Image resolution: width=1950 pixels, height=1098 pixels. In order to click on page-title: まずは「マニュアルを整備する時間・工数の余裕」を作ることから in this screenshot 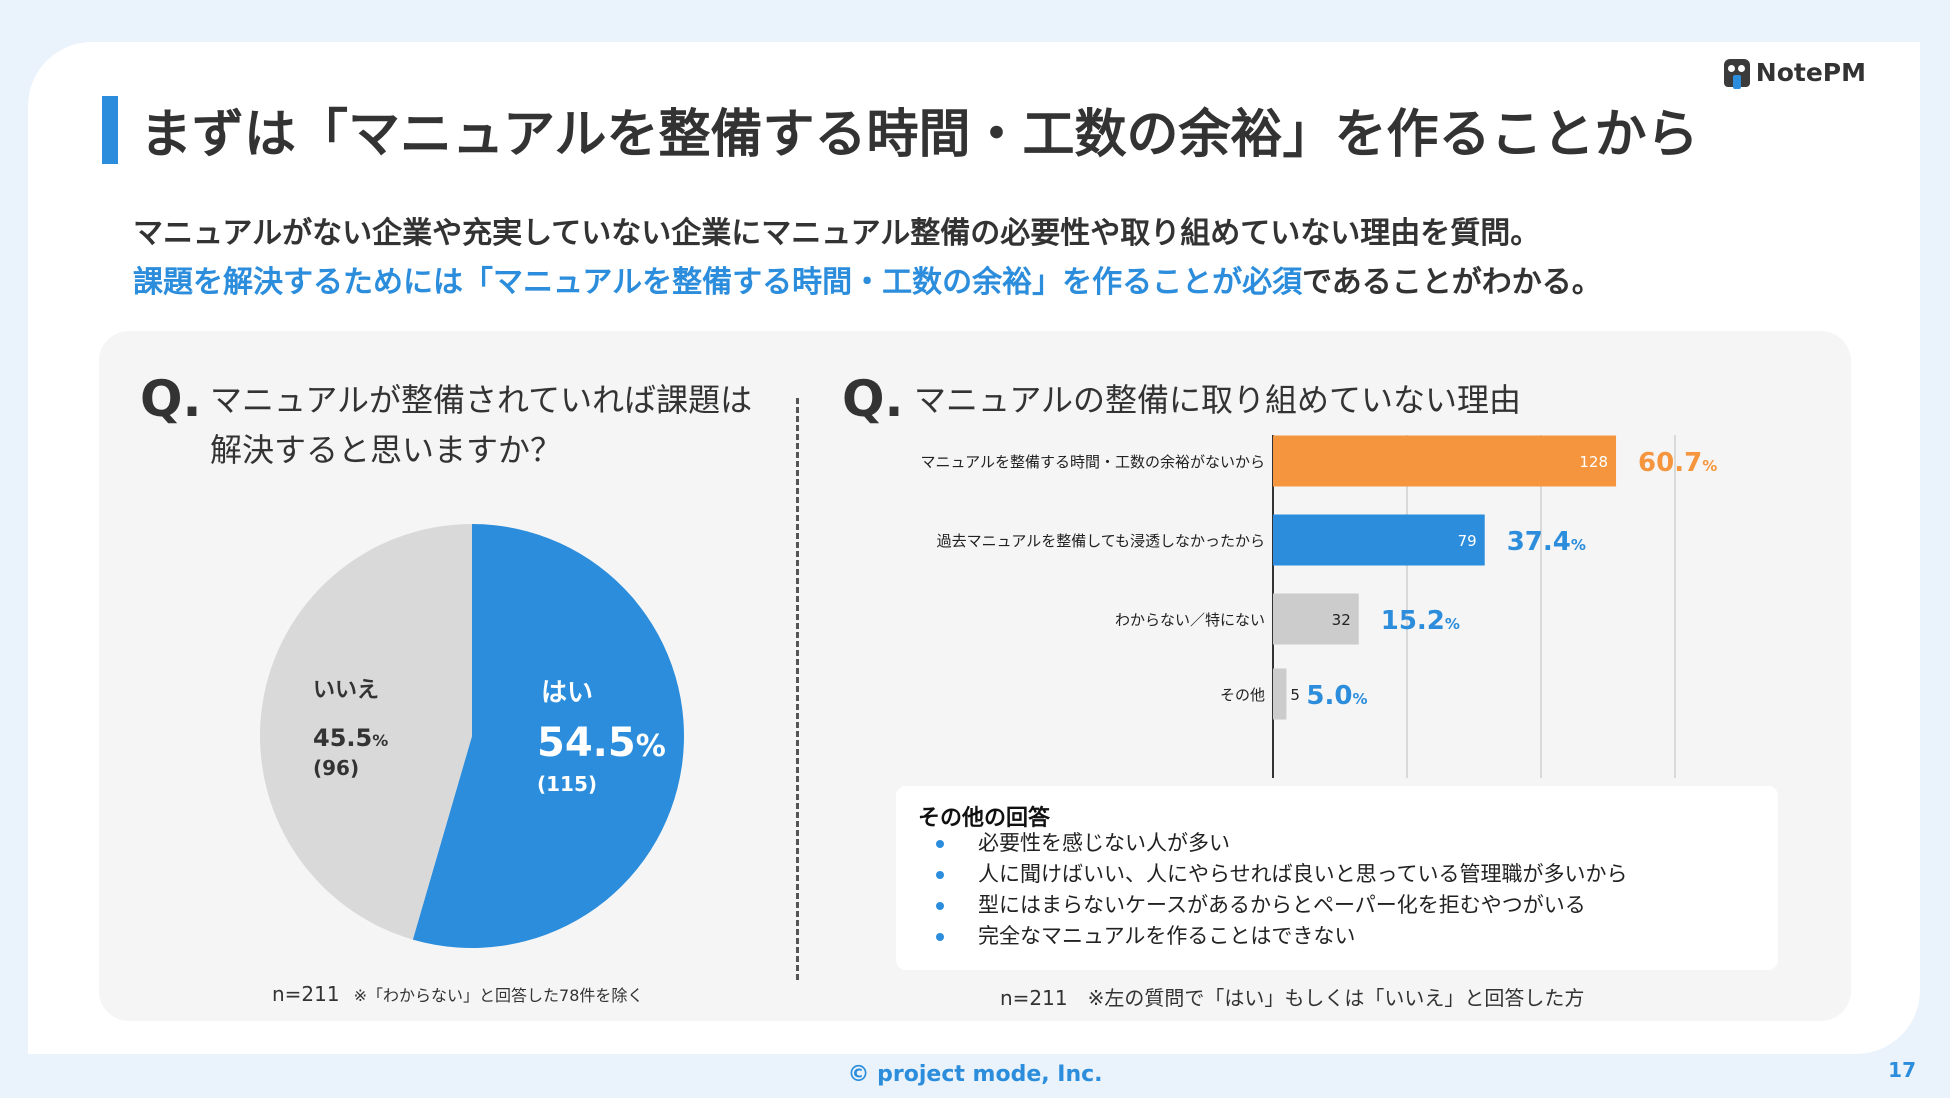, I will do `click(919, 135)`.